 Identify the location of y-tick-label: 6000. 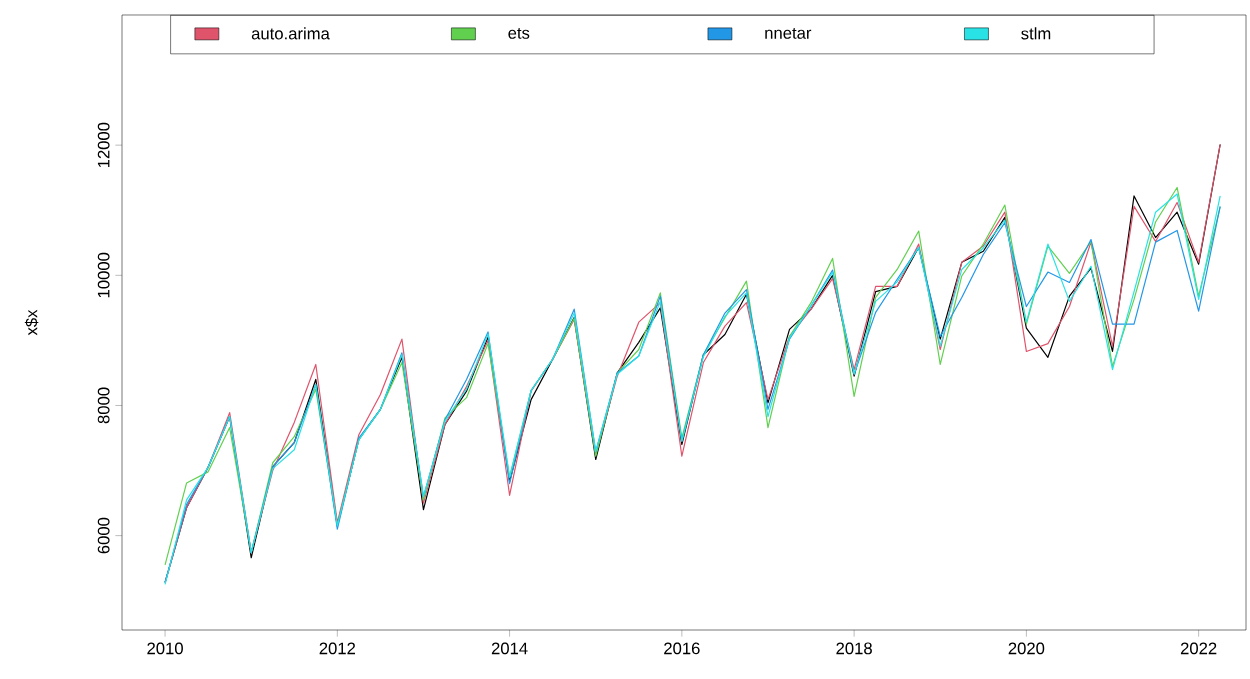
(103, 535).